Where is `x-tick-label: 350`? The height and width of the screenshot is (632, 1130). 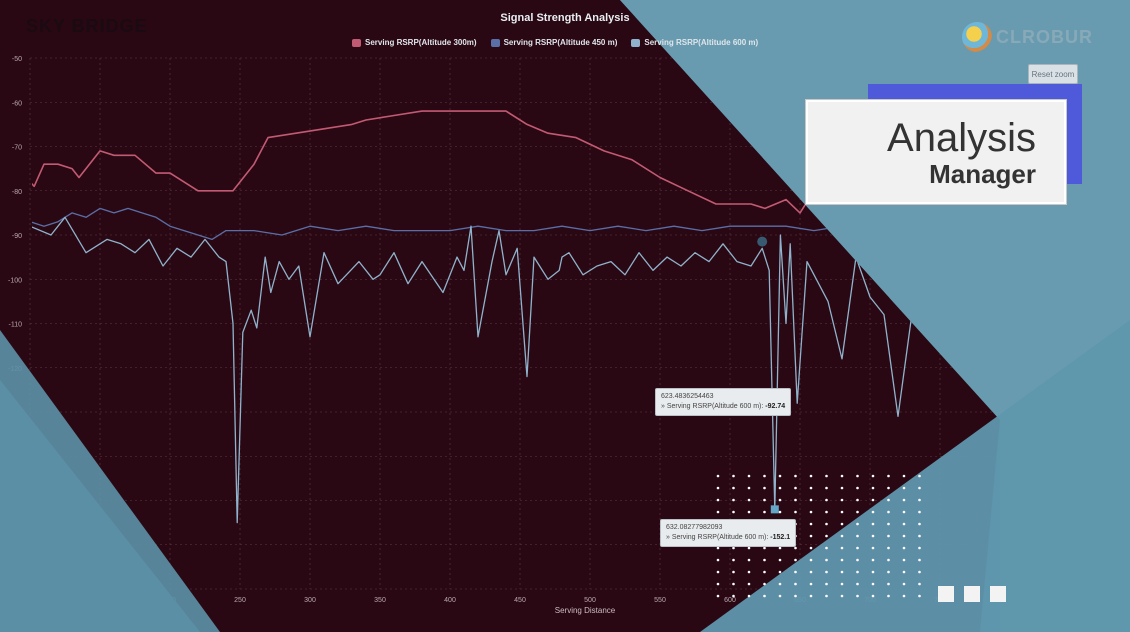 x-tick-label: 350 is located at coordinates (380, 600).